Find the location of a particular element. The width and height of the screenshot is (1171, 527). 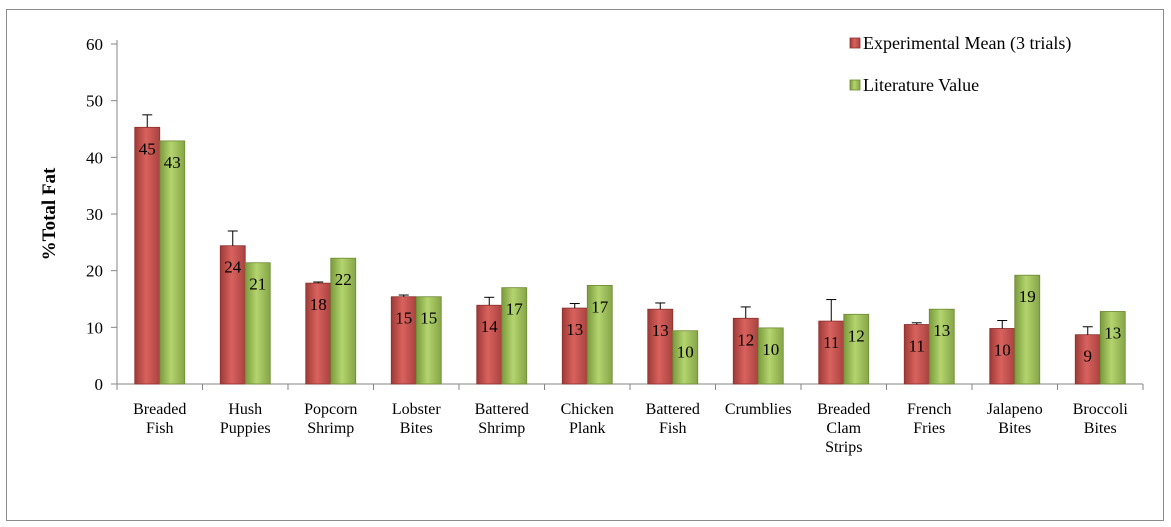

category-label: Hush Puppies is located at coordinates (245, 419).